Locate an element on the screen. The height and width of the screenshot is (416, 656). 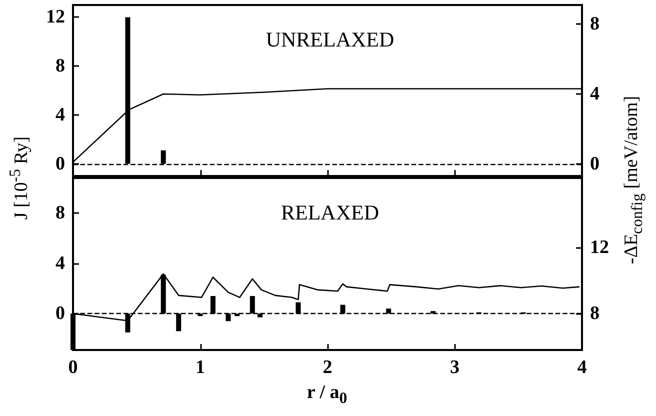
y-tick-label: 12 is located at coordinates (55, 17).